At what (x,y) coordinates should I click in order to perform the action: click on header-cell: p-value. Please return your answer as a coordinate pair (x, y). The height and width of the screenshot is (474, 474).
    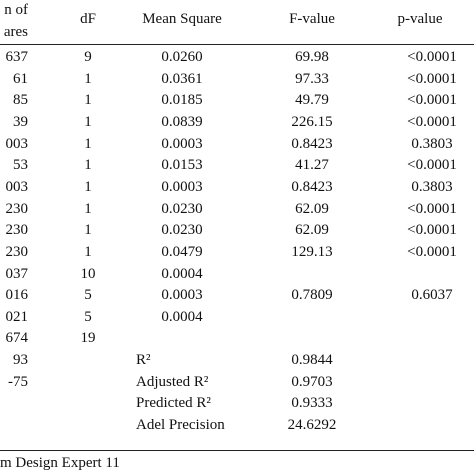
    Looking at the image, I should click on (420, 19).